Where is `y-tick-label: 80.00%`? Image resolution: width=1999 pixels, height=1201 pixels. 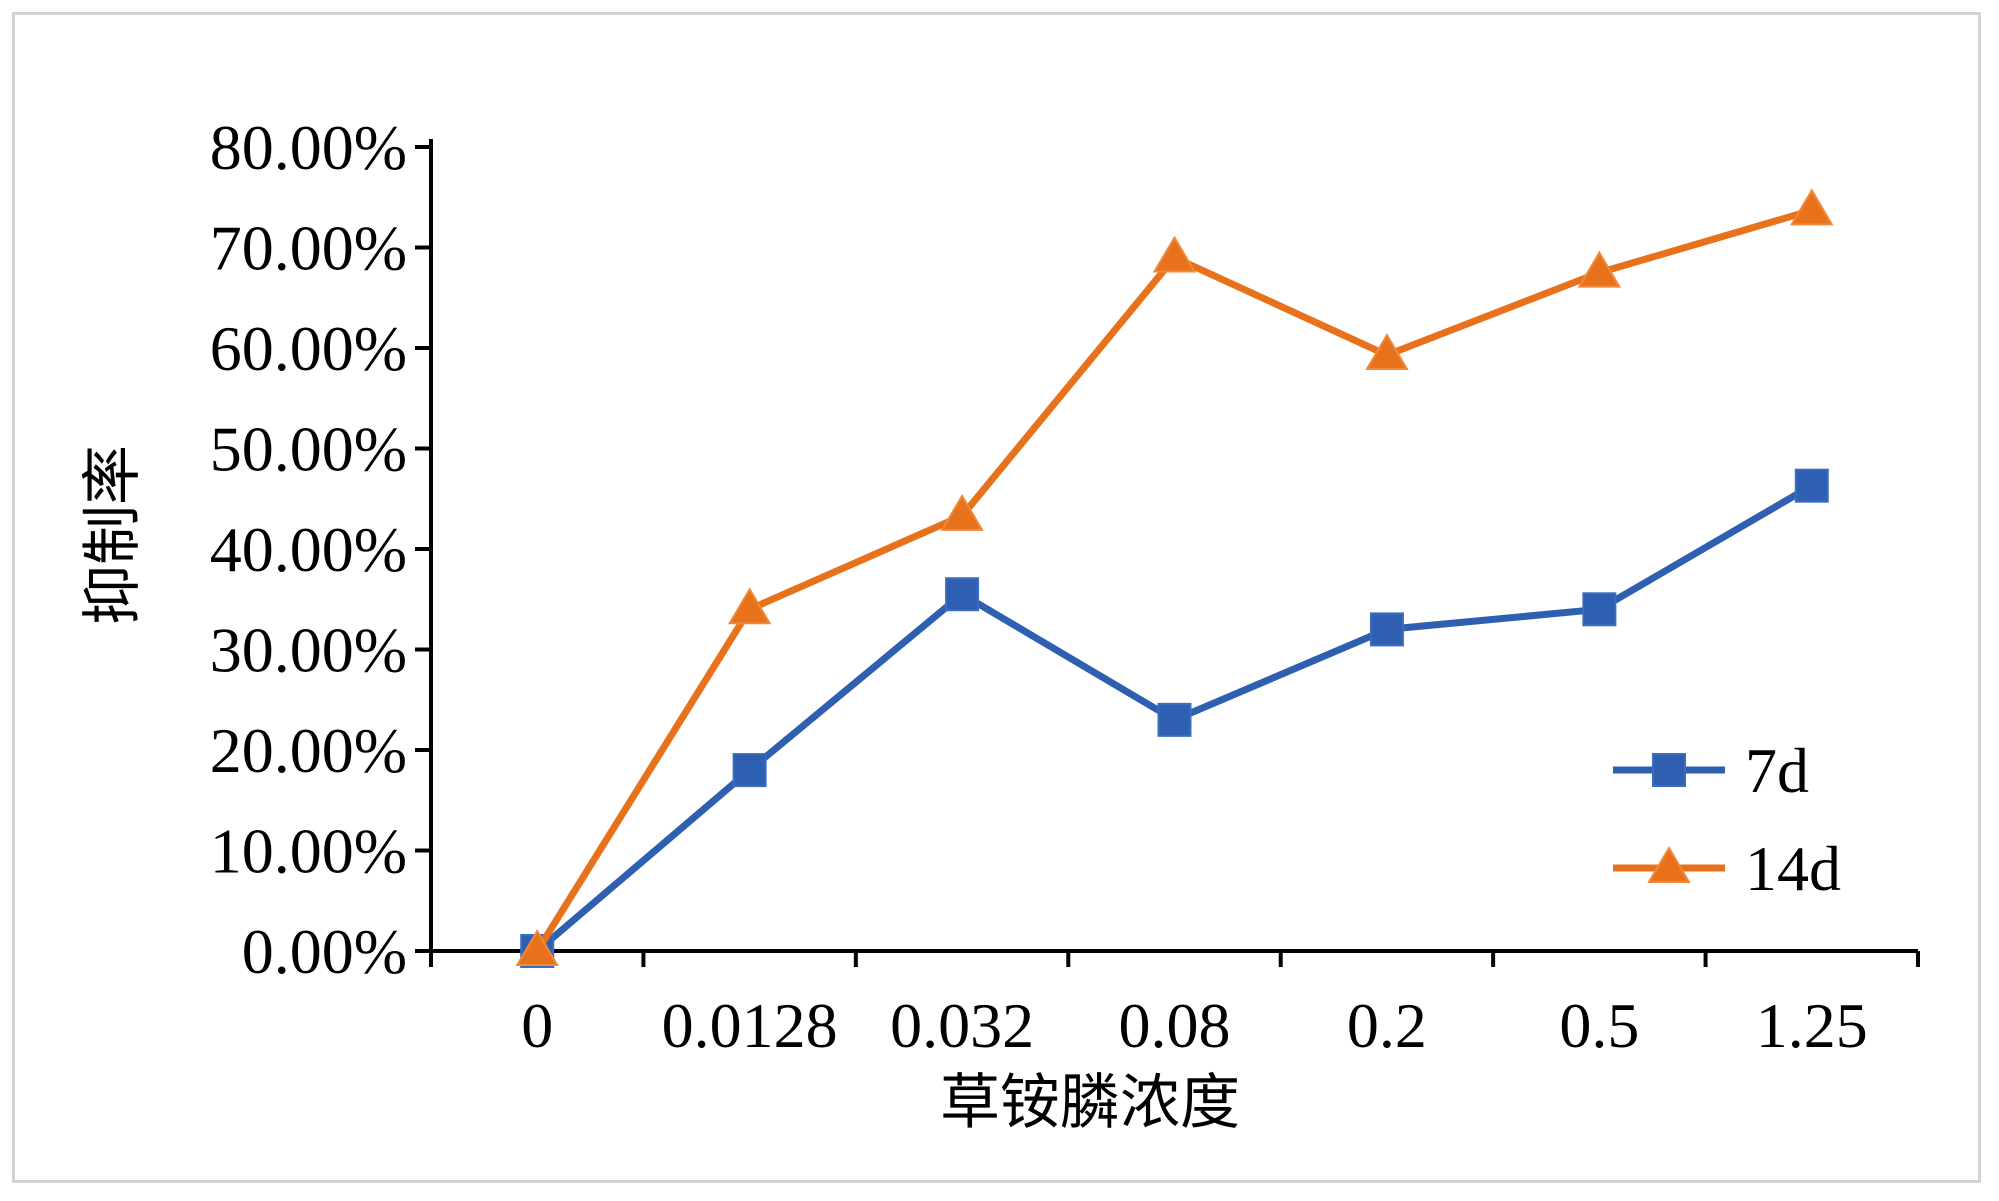
y-tick-label: 80.00% is located at coordinates (308, 147).